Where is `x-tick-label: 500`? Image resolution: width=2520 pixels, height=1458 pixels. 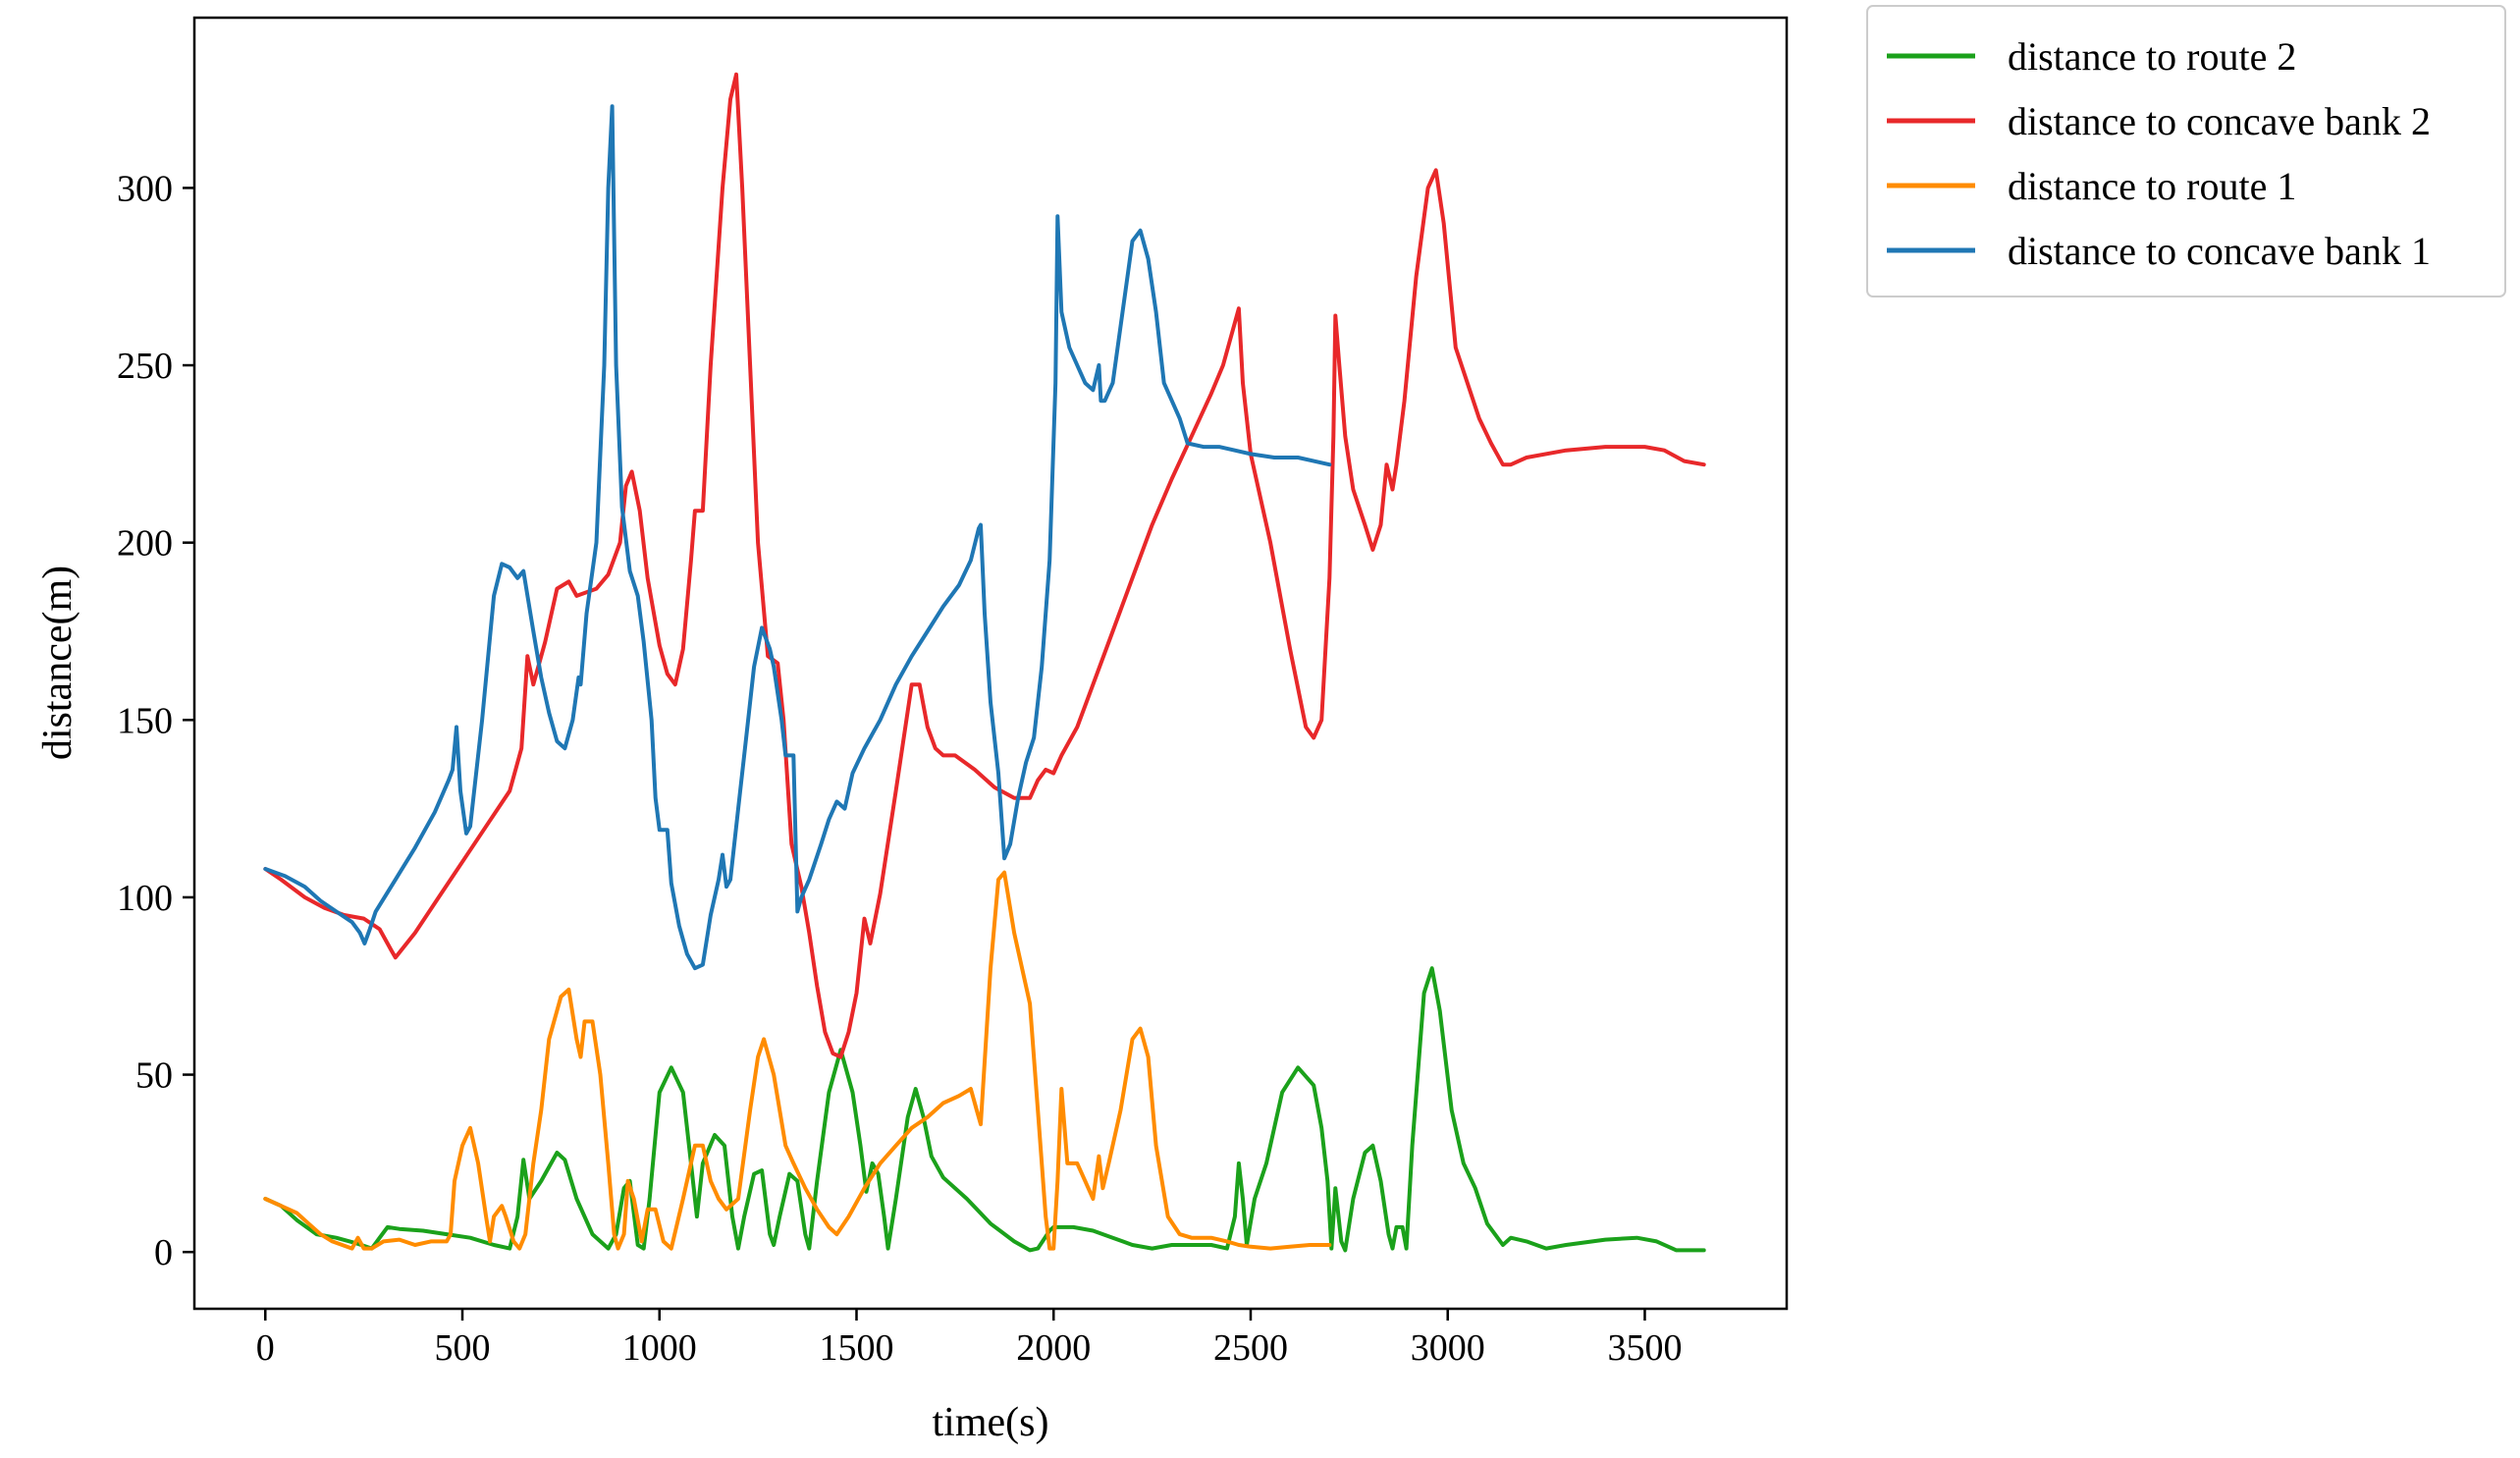
x-tick-label: 500 is located at coordinates (463, 1348).